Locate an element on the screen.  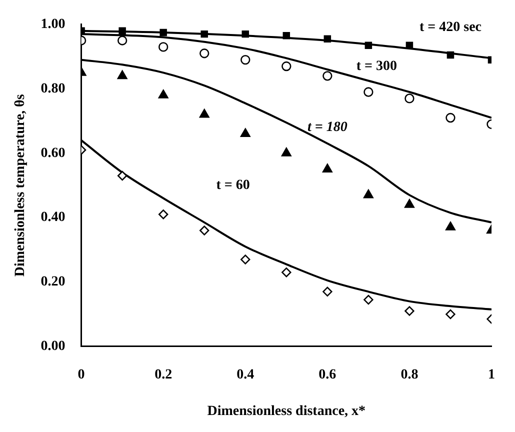
y-tick-label: 1.00 is located at coordinates (53, 24).